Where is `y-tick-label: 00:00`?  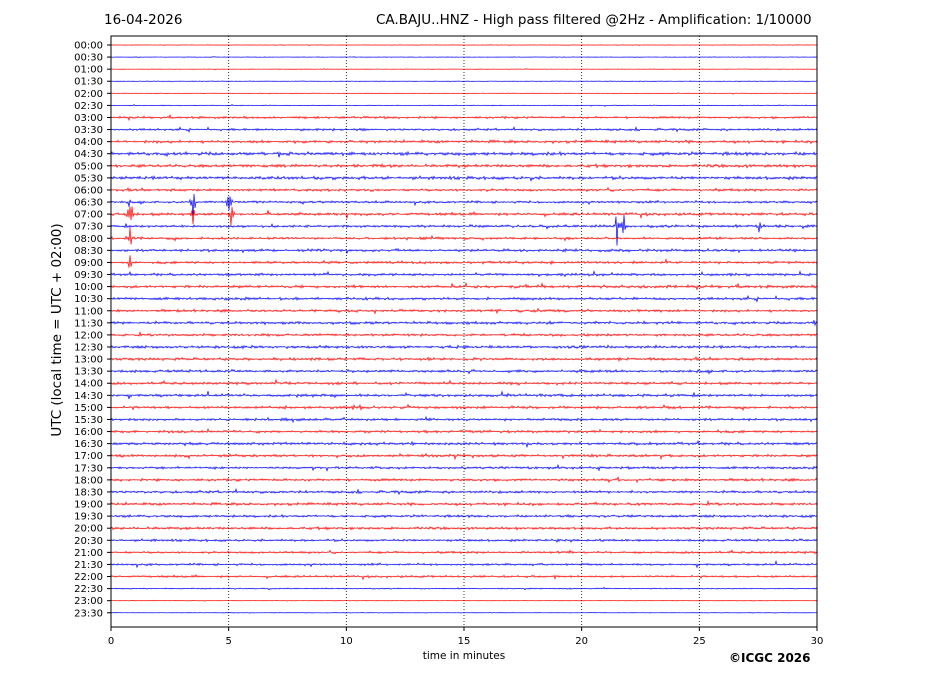 y-tick-label: 00:00 is located at coordinates (88, 46).